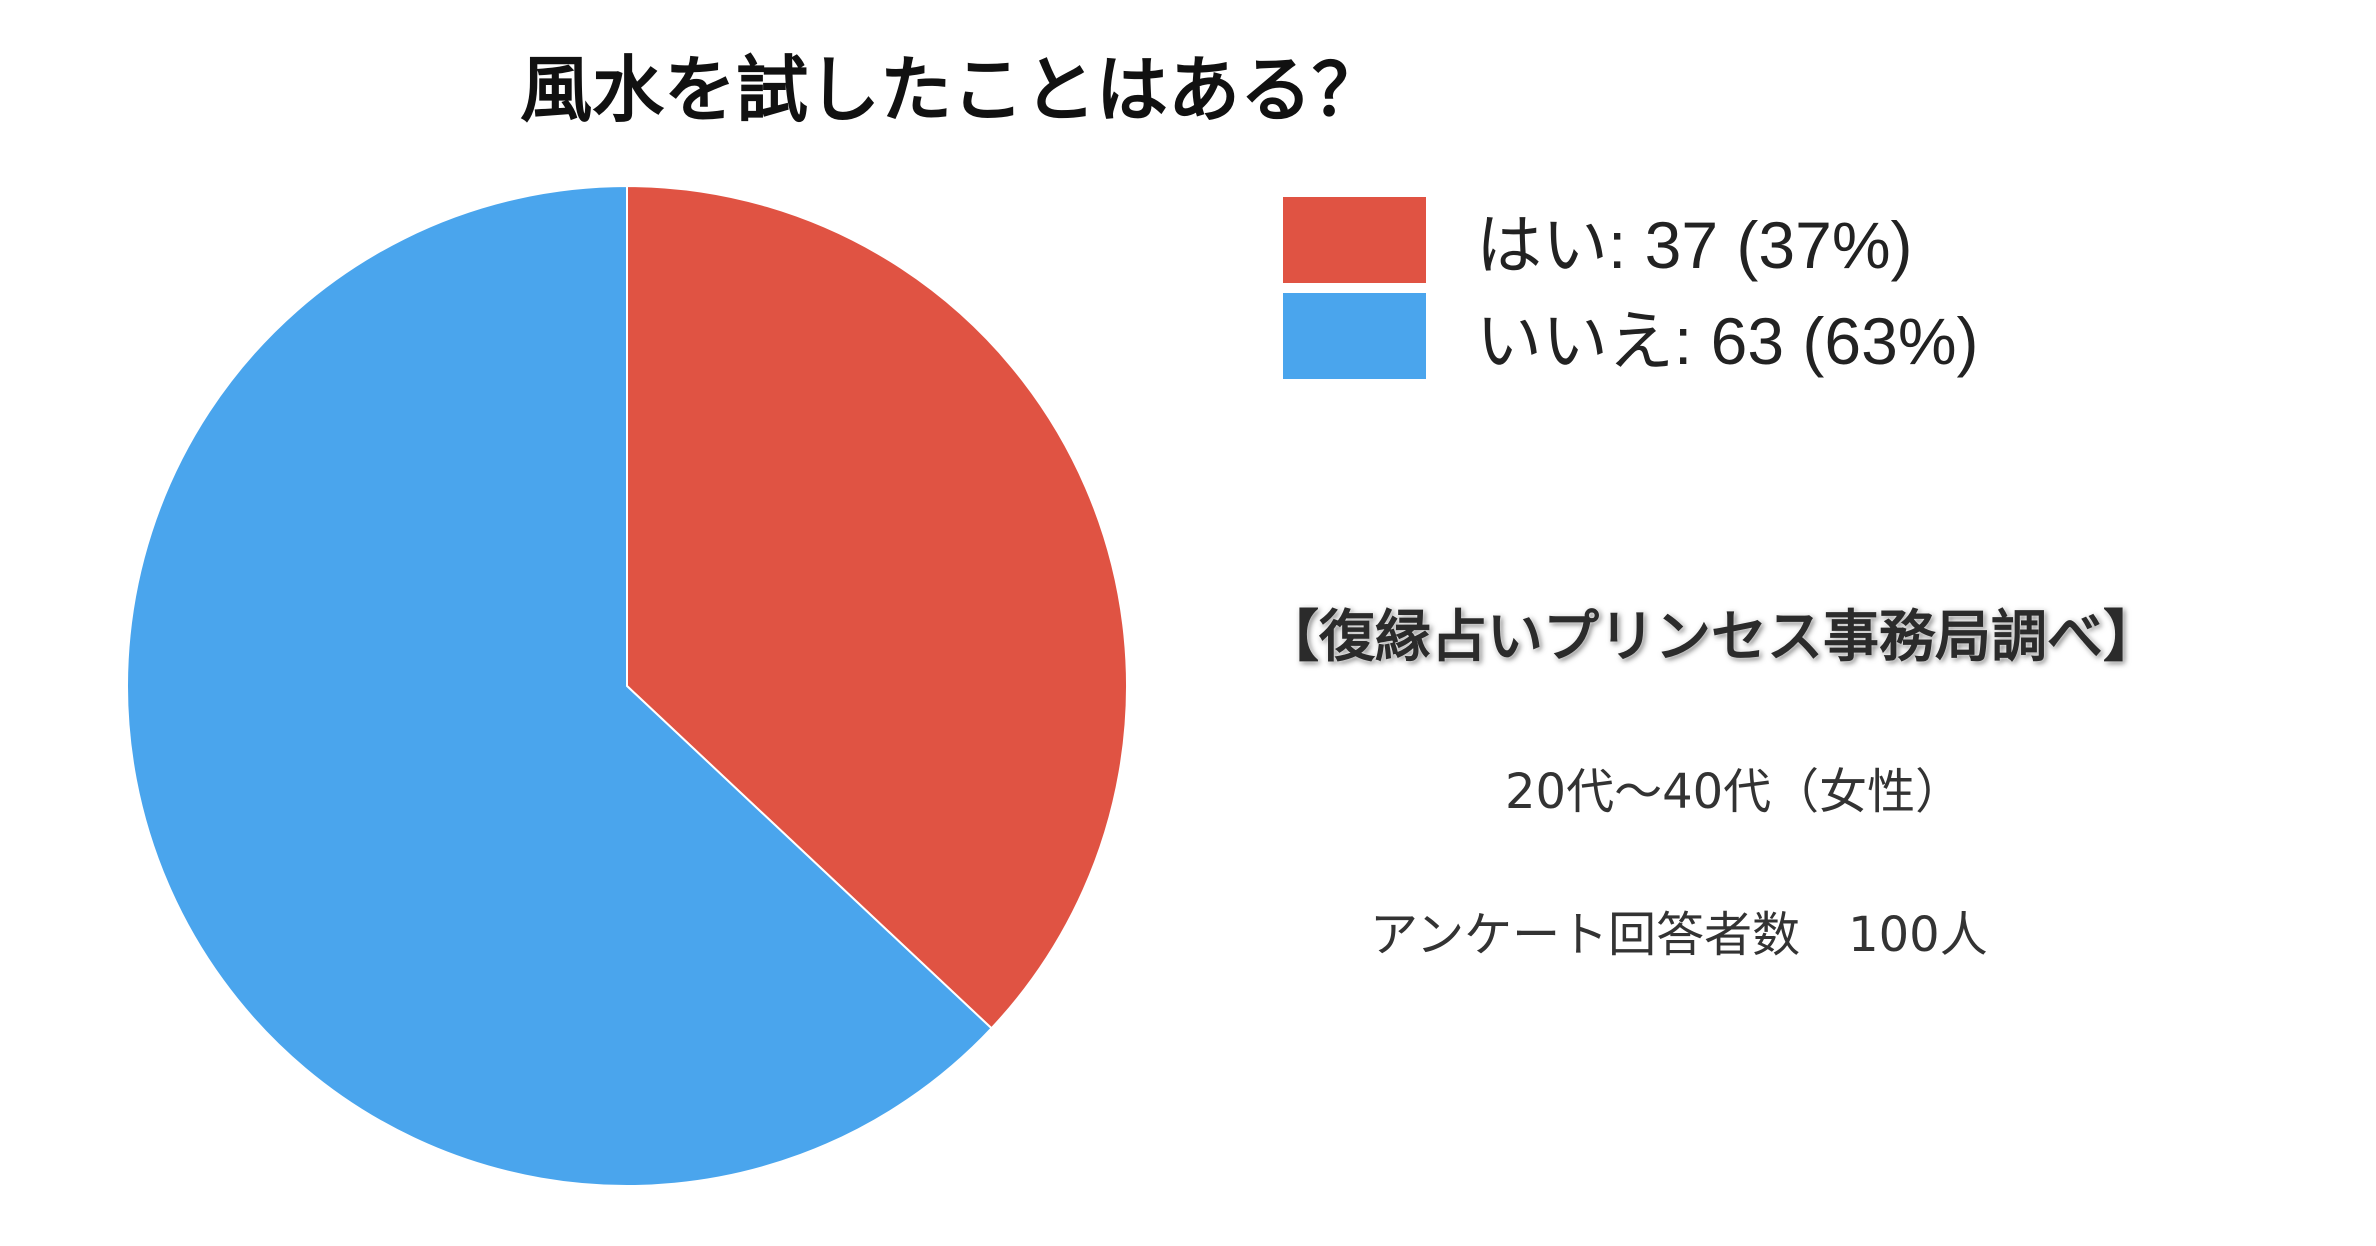 Image resolution: width=2376 pixels, height=1246 pixels. I want to click on legend-item-yes: はい: 37 (37%), so click(1630, 240).